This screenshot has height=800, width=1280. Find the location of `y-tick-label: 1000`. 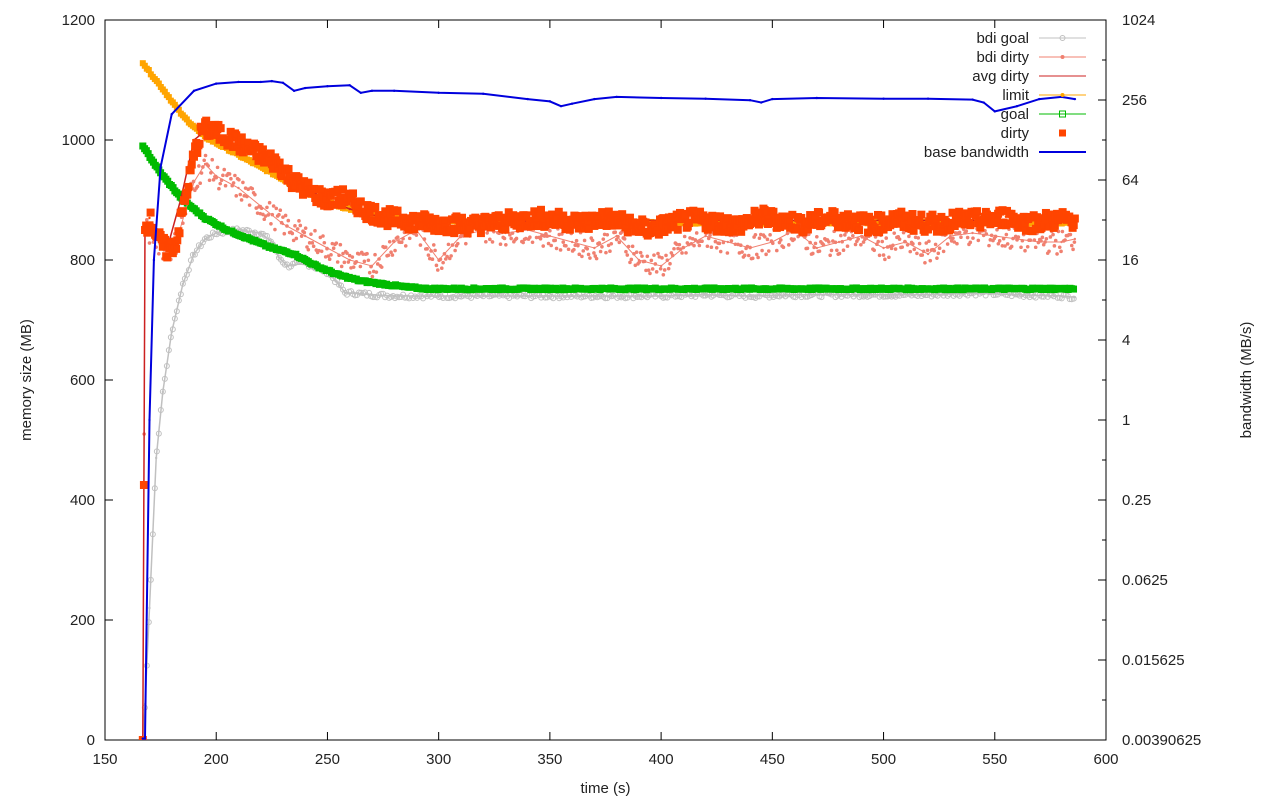

y-tick-label: 1000 is located at coordinates (78, 140).